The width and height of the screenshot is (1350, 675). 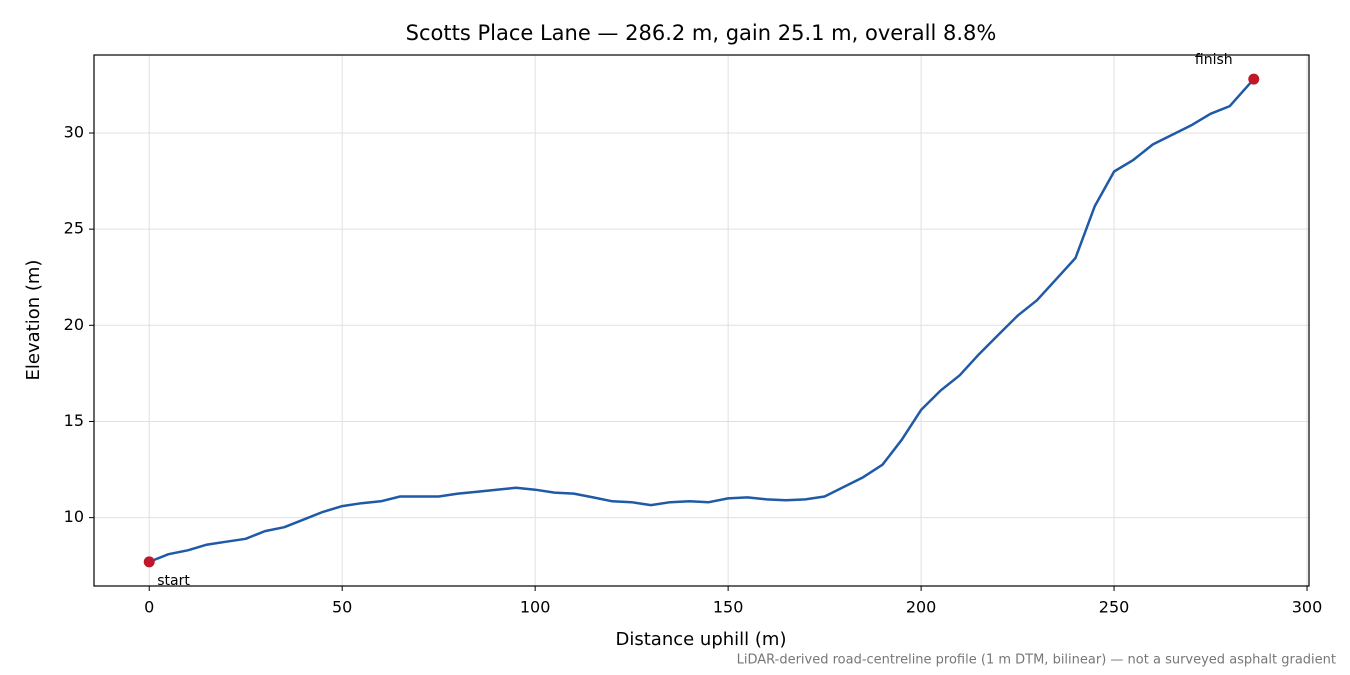 What do you see at coordinates (74, 420) in the screenshot?
I see `y-tick-label: 15` at bounding box center [74, 420].